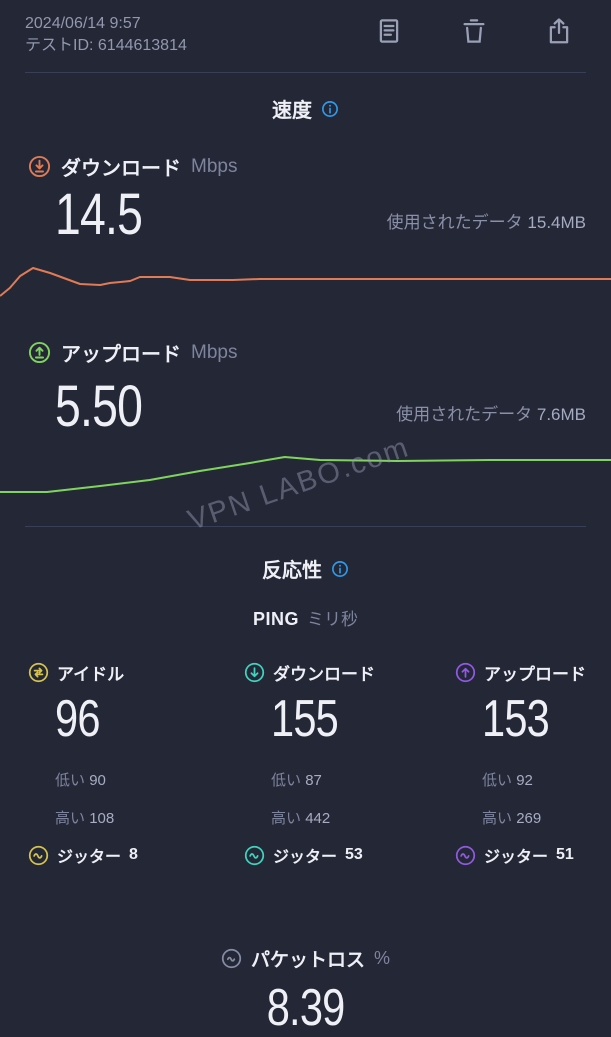 This screenshot has height=1037, width=611. What do you see at coordinates (89, 858) in the screenshot?
I see `idle-jitter-label: ジッター` at bounding box center [89, 858].